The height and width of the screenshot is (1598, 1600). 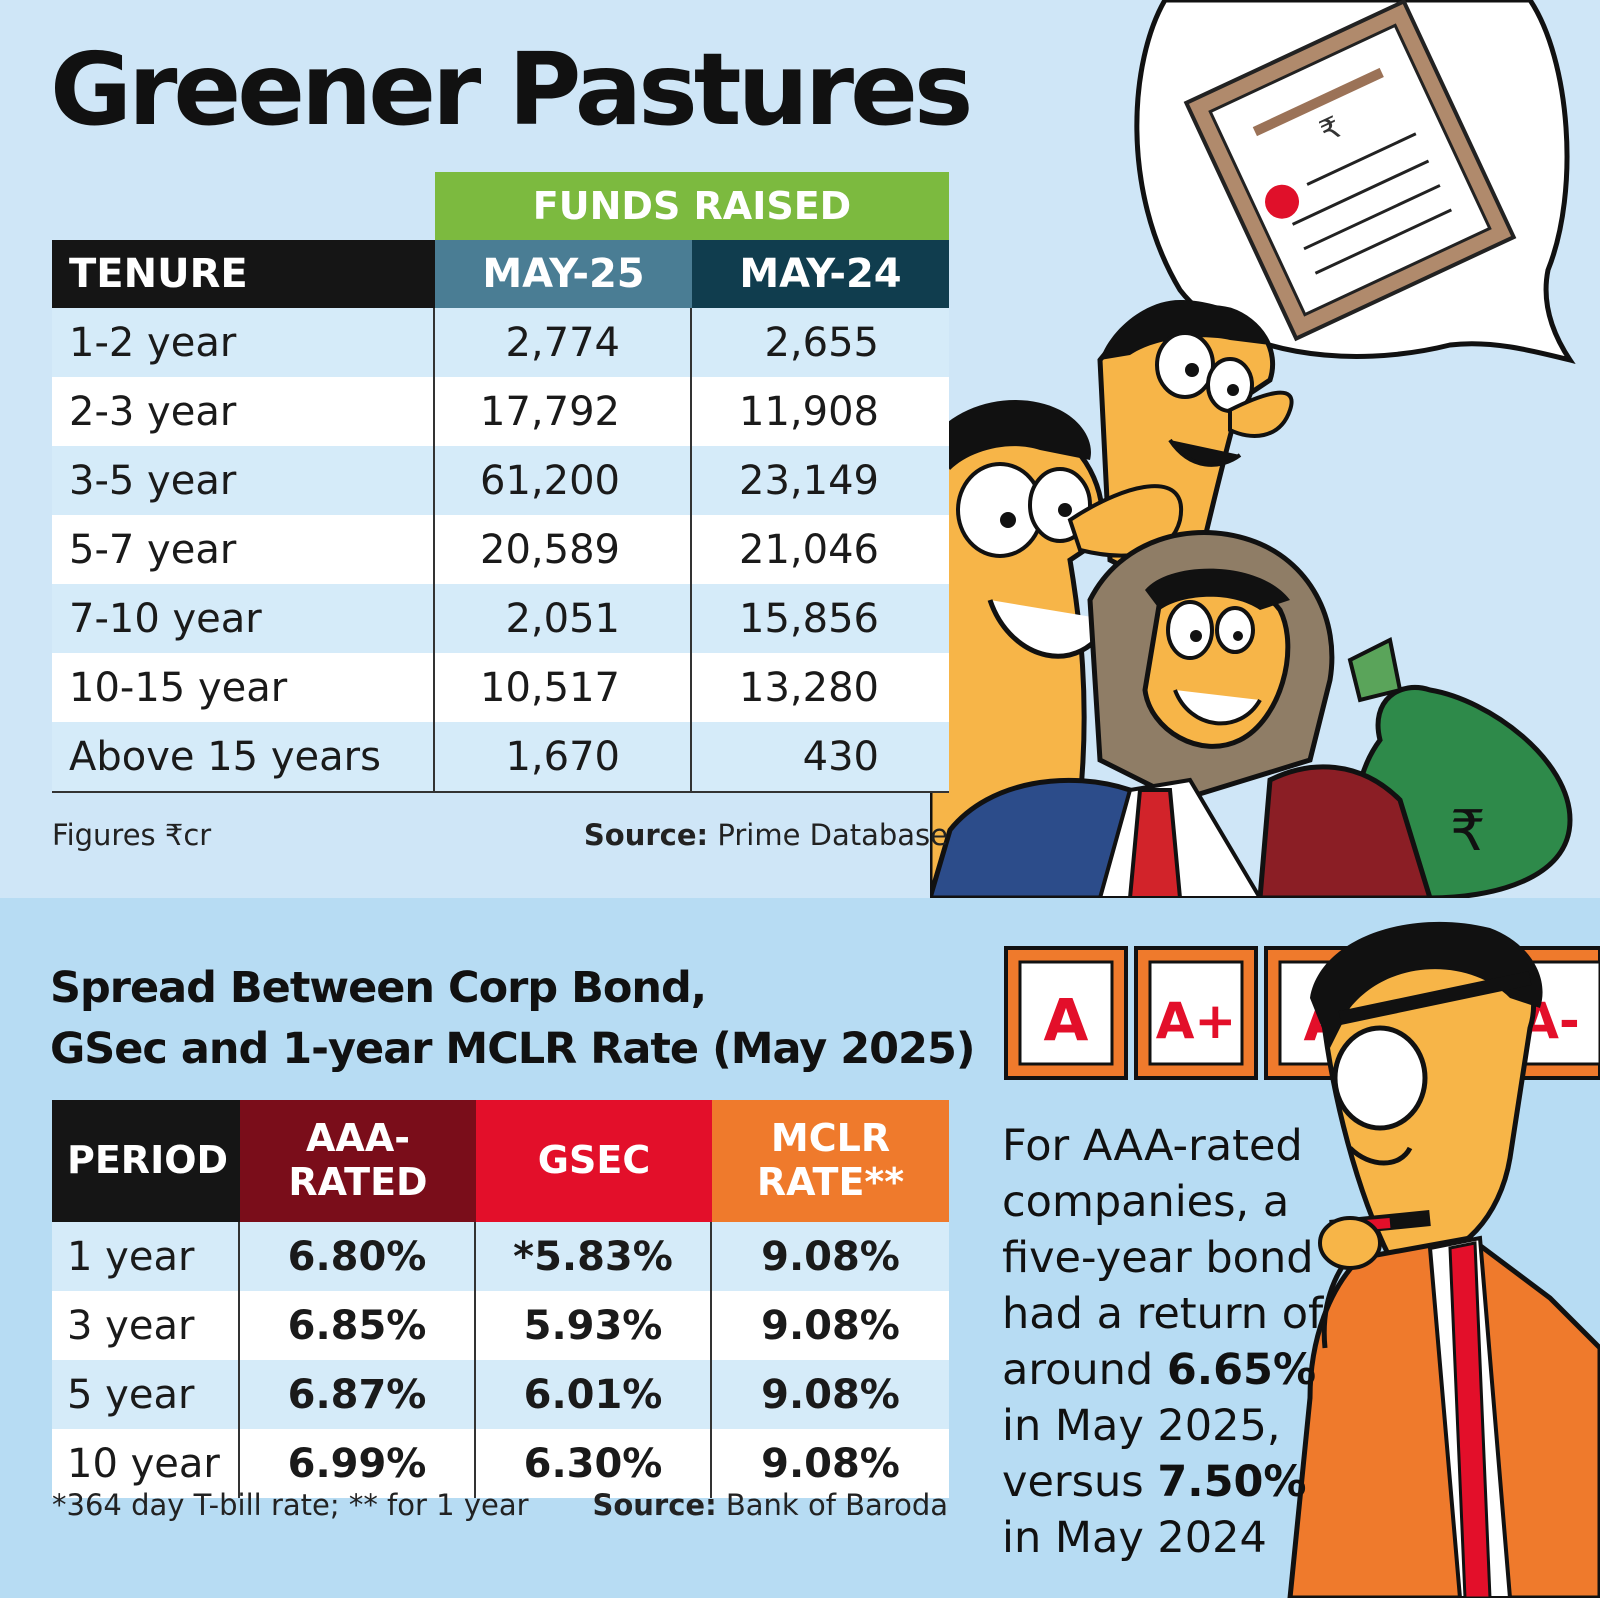 I want to click on spread-title-line2: GSec and 1-year MCLR Rate (May 2025), so click(x=513, y=1049).